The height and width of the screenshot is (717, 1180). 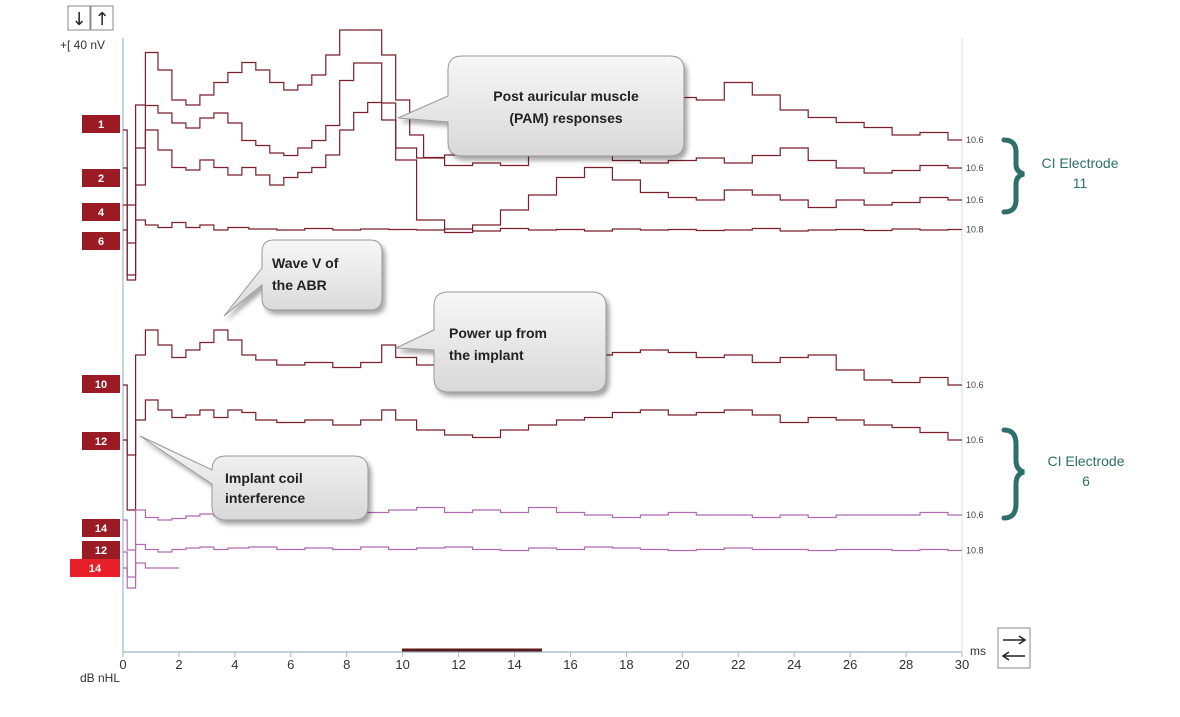 What do you see at coordinates (544, 662) in the screenshot?
I see `x-ticks-group: 0 2 4 6 8 10 12 14 16 18 20 22 24 26 28 30` at bounding box center [544, 662].